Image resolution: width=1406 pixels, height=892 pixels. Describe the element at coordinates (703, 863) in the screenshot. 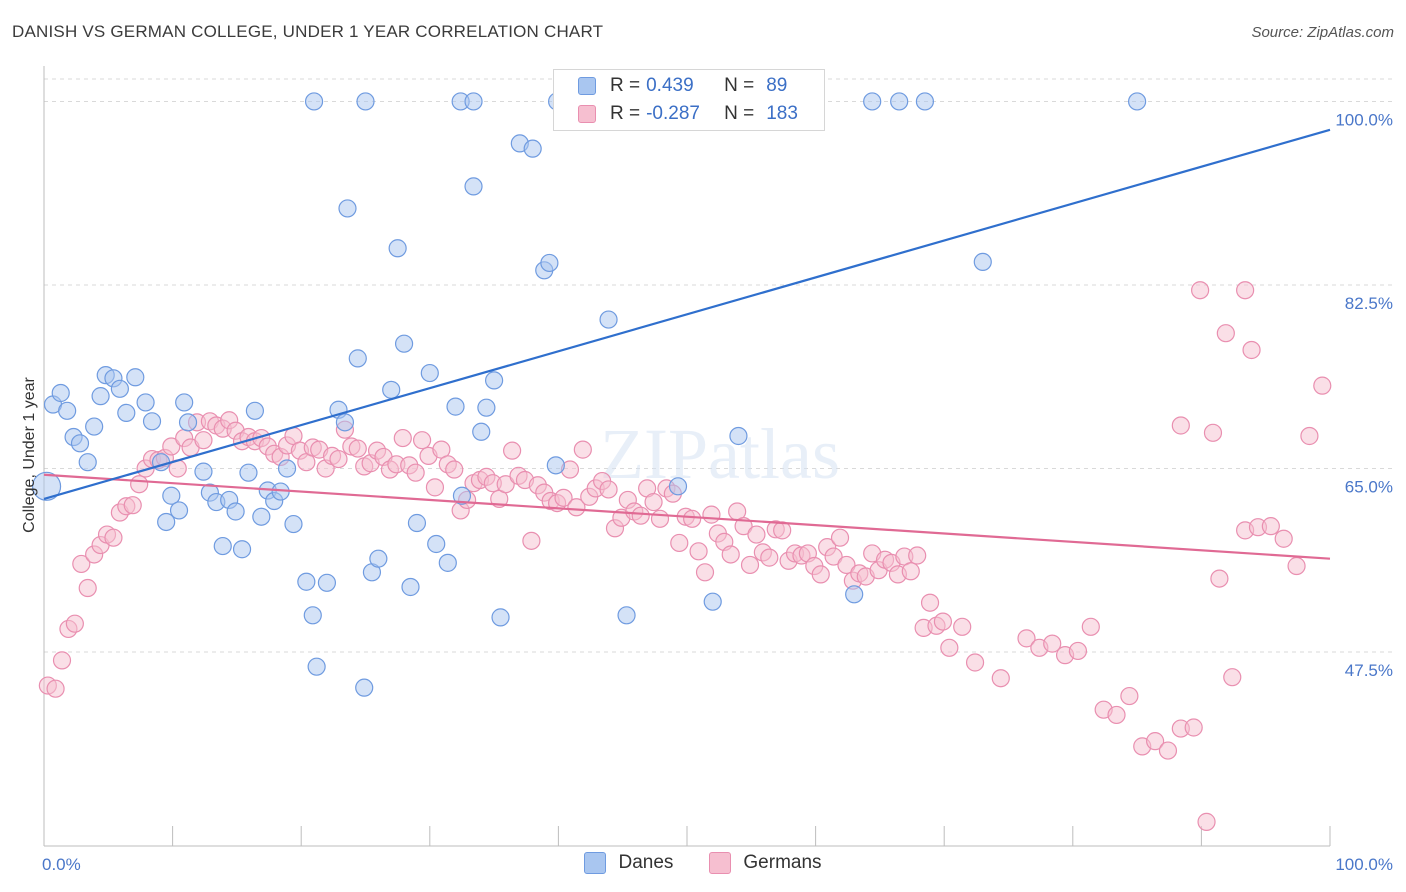

I see `series-legend: Danes Germans` at that location.